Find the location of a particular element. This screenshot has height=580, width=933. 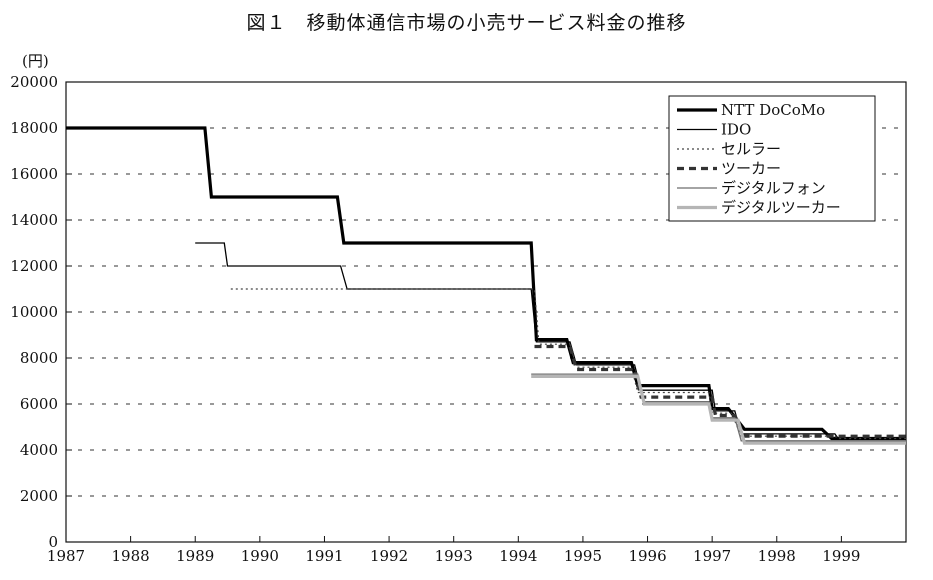

legend-label: IDO is located at coordinates (736, 130).